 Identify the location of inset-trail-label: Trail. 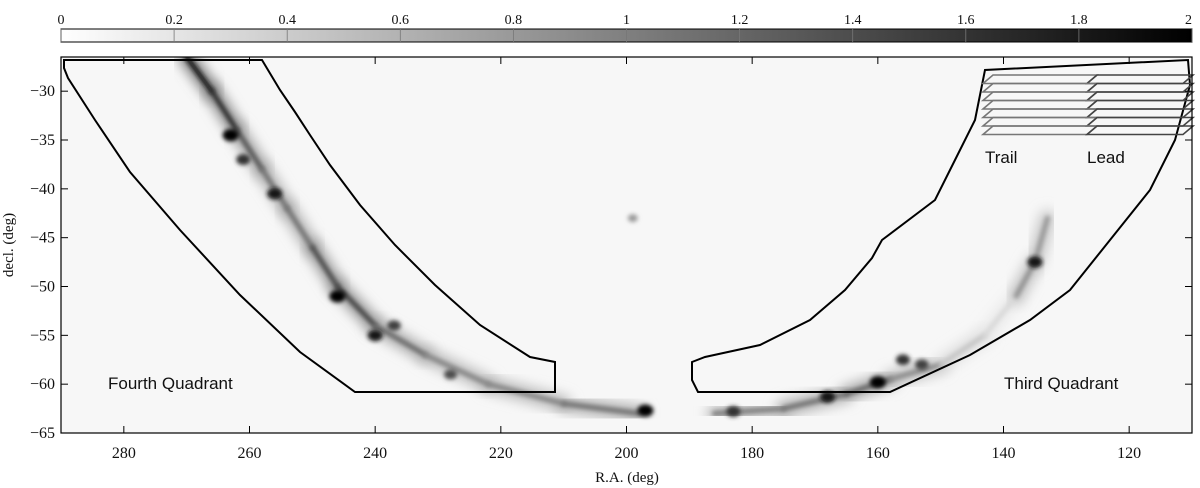
(1001, 157).